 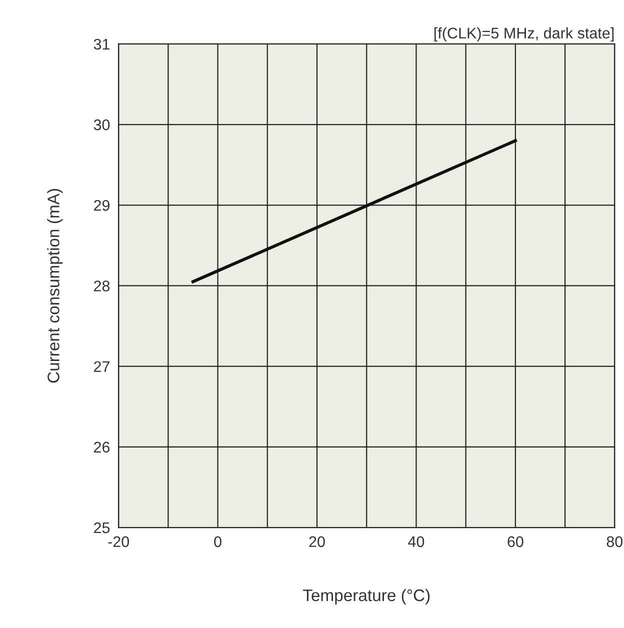 What do you see at coordinates (516, 542) in the screenshot?
I see `x-tick-label: 60` at bounding box center [516, 542].